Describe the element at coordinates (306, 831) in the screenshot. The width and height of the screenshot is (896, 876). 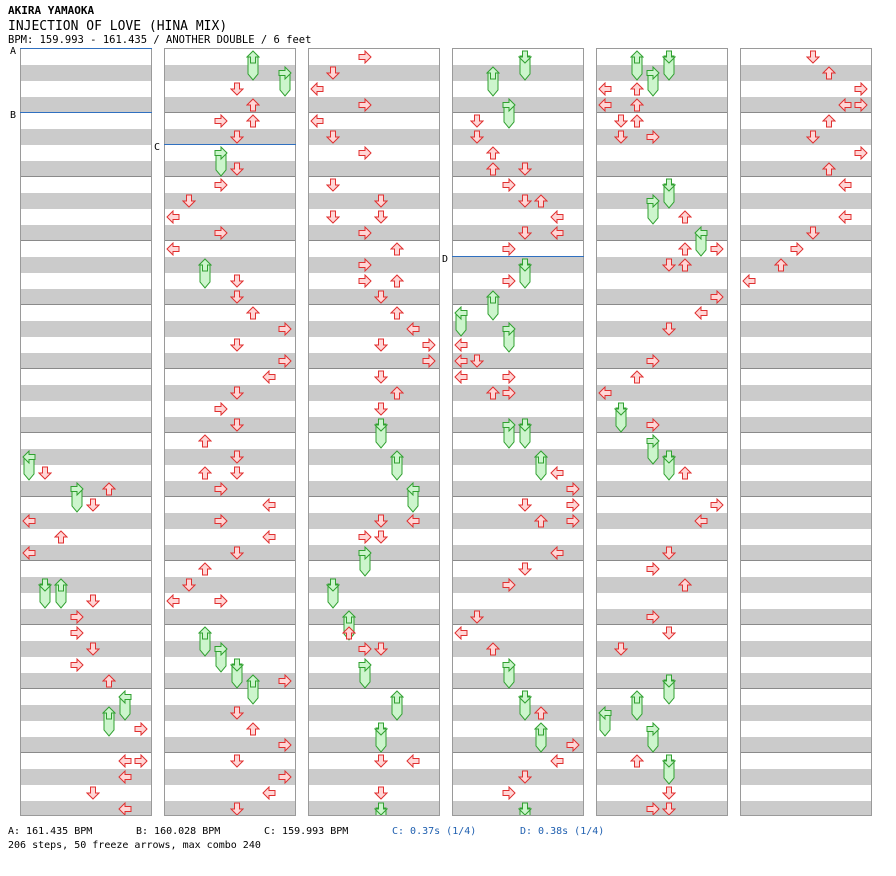
I see `bpm-c-legend: C: 159.993 BPM` at that location.